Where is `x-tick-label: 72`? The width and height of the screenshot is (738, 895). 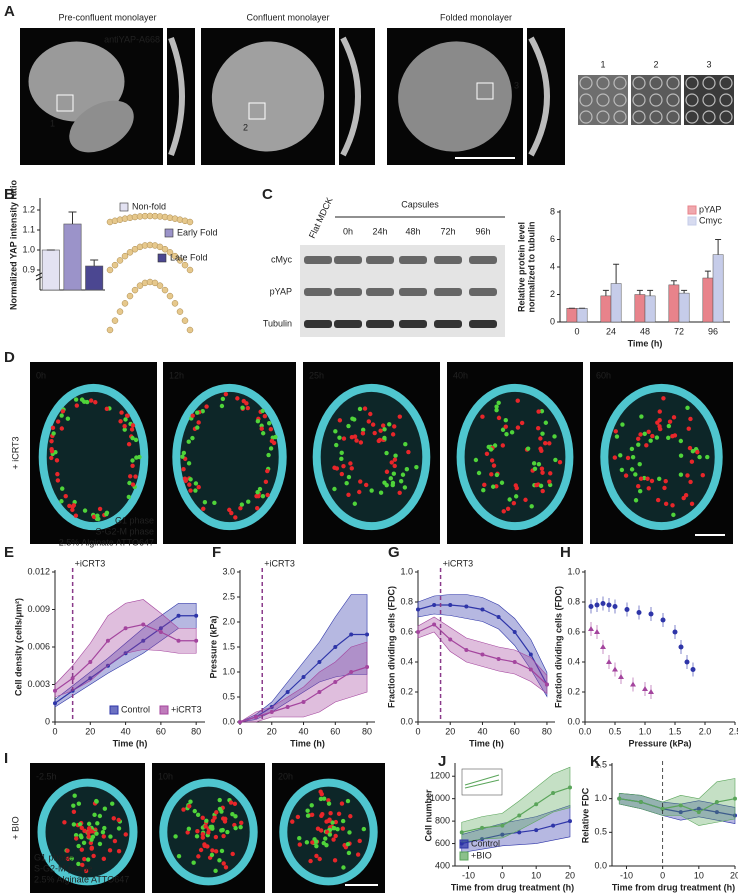
x-tick-label: 72 is located at coordinates (679, 331).